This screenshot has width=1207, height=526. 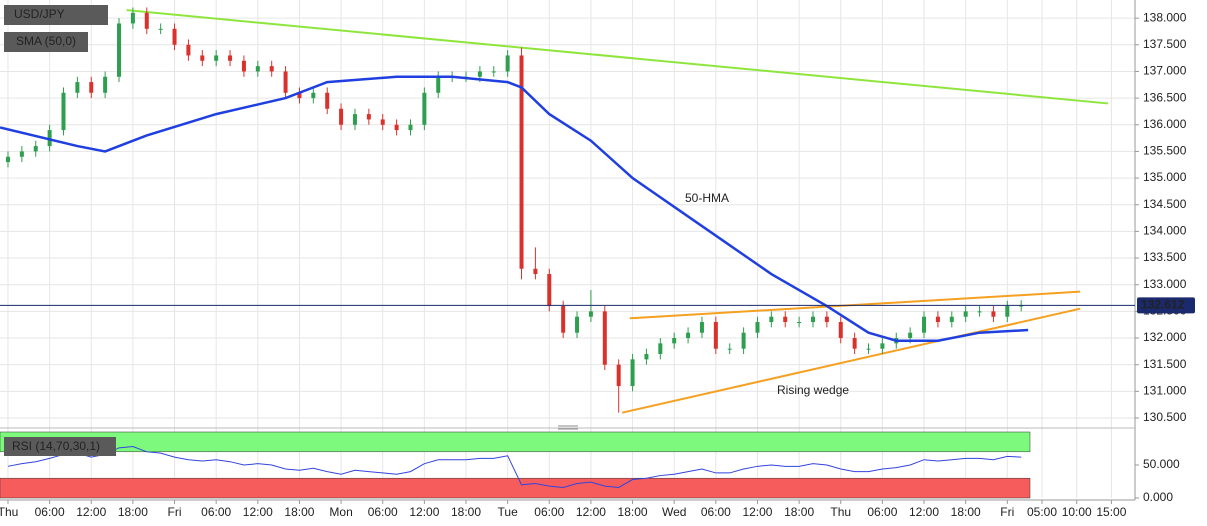 I want to click on y-tick-label: 131.500, so click(x=1165, y=364).